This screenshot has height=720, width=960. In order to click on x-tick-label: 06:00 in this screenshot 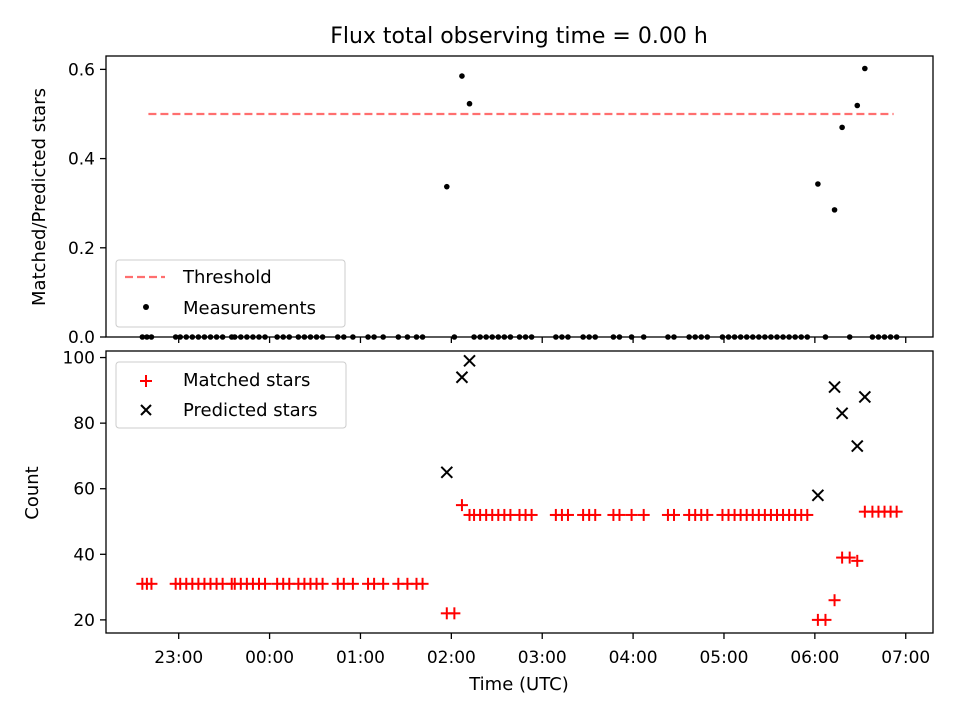, I will do `click(814, 658)`.